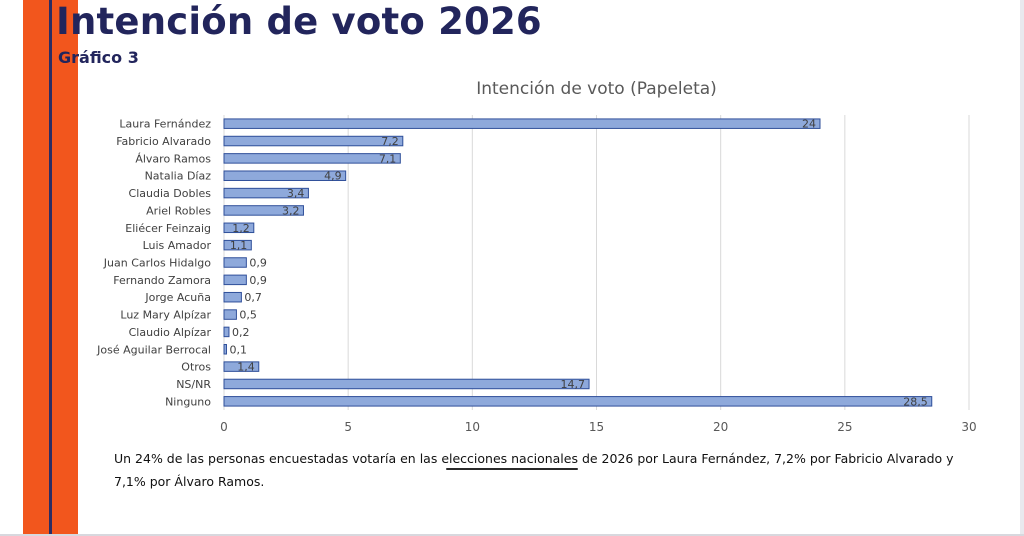  I want to click on category-label: Ariel Robles, so click(178, 210).